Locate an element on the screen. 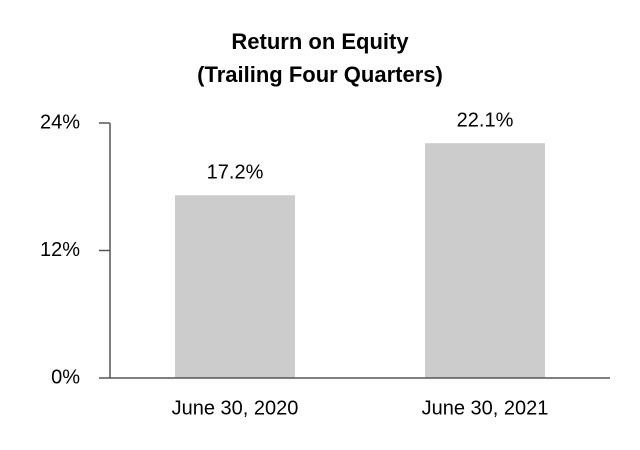 Image resolution: width=640 pixels, height=450 pixels. chart-subtitle: (Trailing Four Quarters) is located at coordinates (320, 74).